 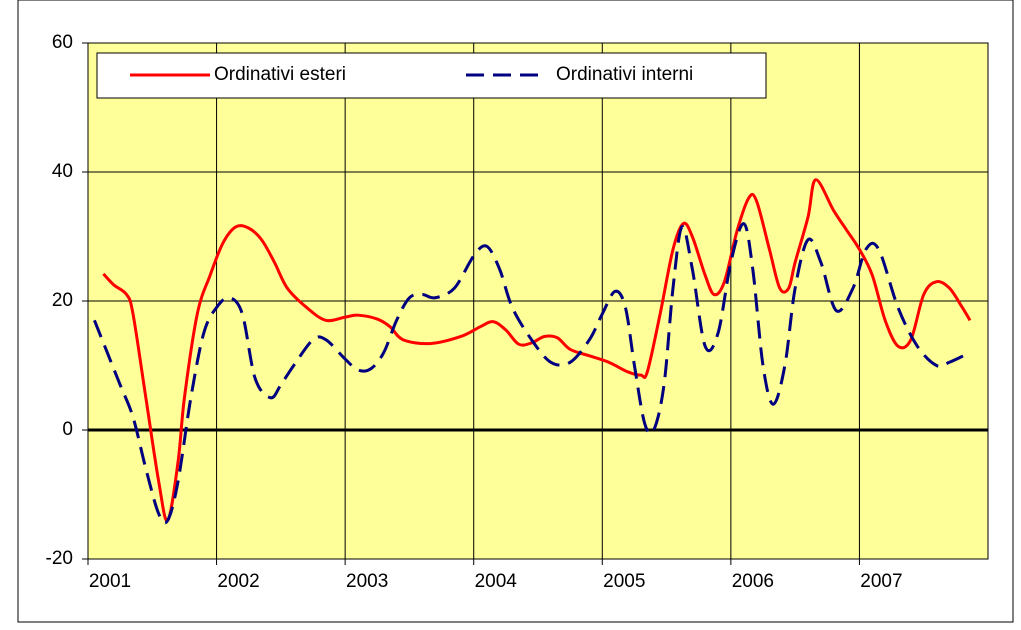 I want to click on x-tick-label: 2003, so click(x=367, y=581).